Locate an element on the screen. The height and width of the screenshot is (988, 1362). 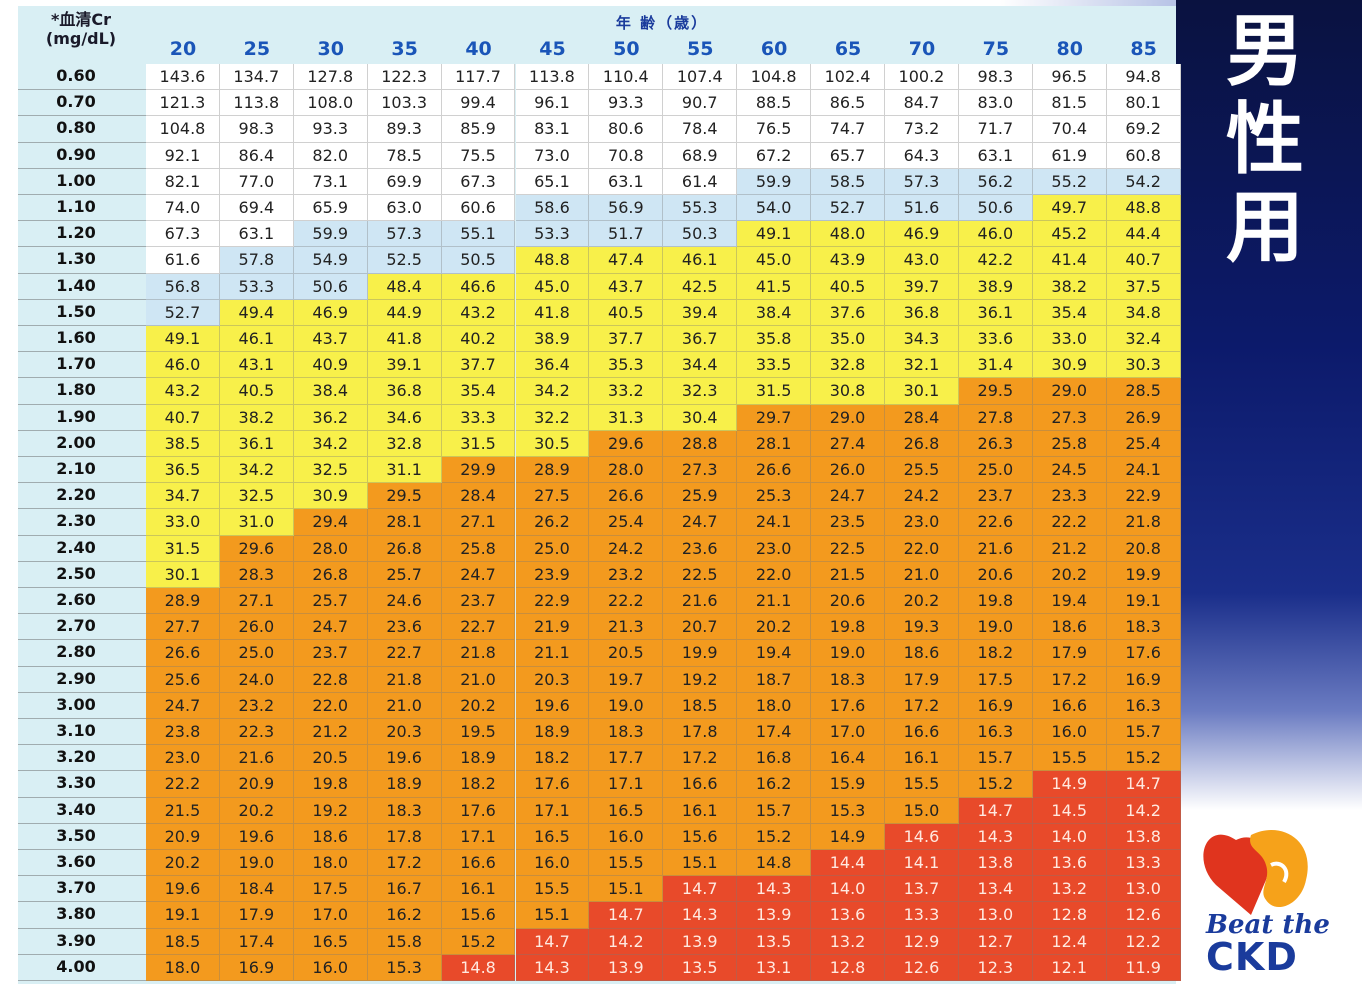
egfr-cell: 16.6 is located at coordinates (700, 784).